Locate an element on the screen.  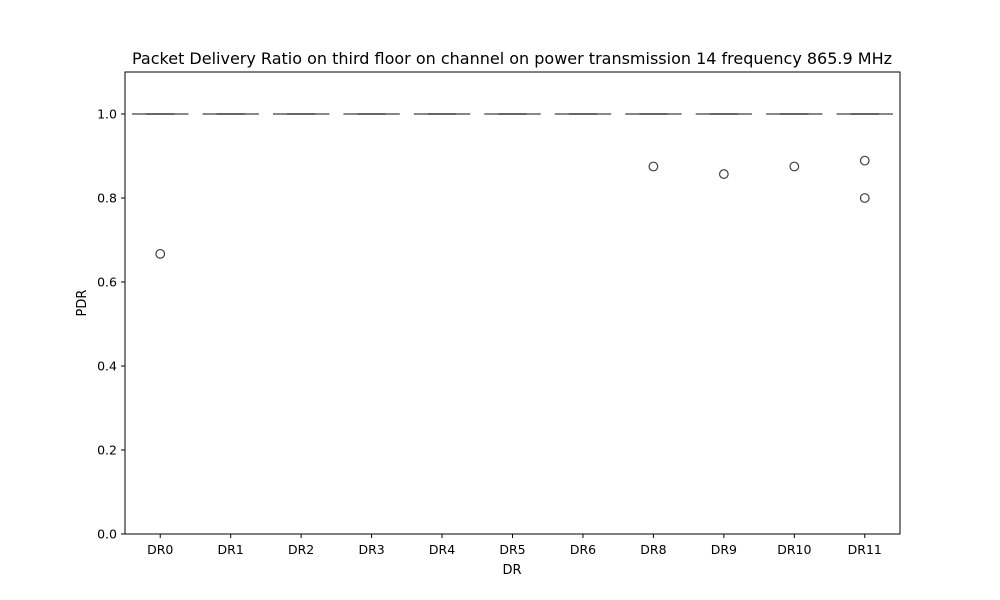
x-tick-label: DR2 is located at coordinates (301, 549).